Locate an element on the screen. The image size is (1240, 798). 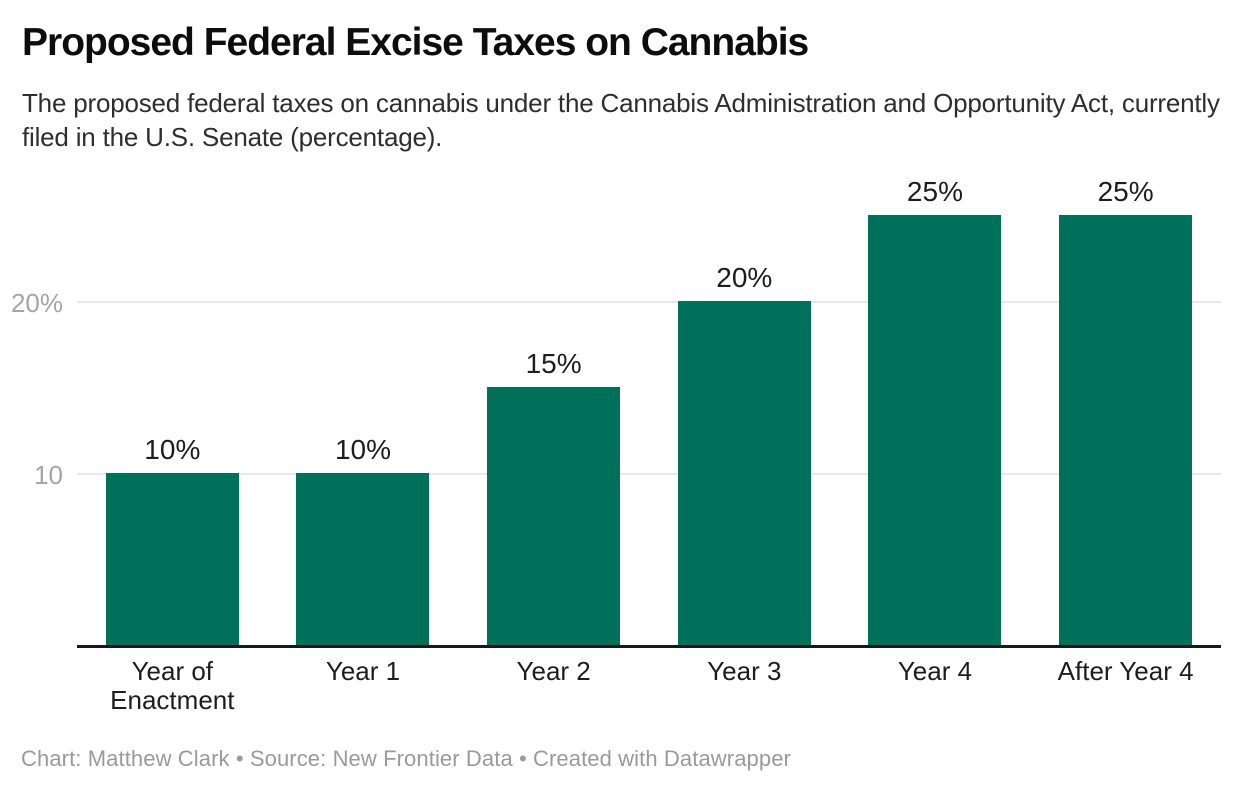
x-axis-label: Year 1 is located at coordinates (363, 671).